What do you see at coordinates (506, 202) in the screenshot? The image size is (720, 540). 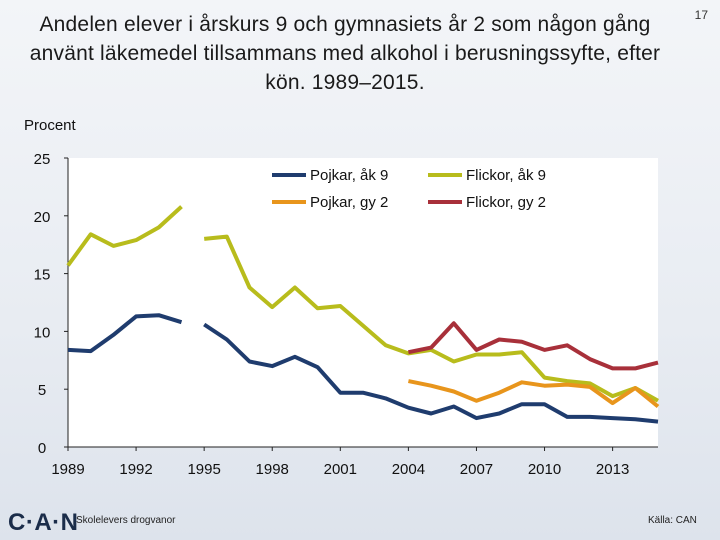 I see `legend-label: Flickor, gy 2` at bounding box center [506, 202].